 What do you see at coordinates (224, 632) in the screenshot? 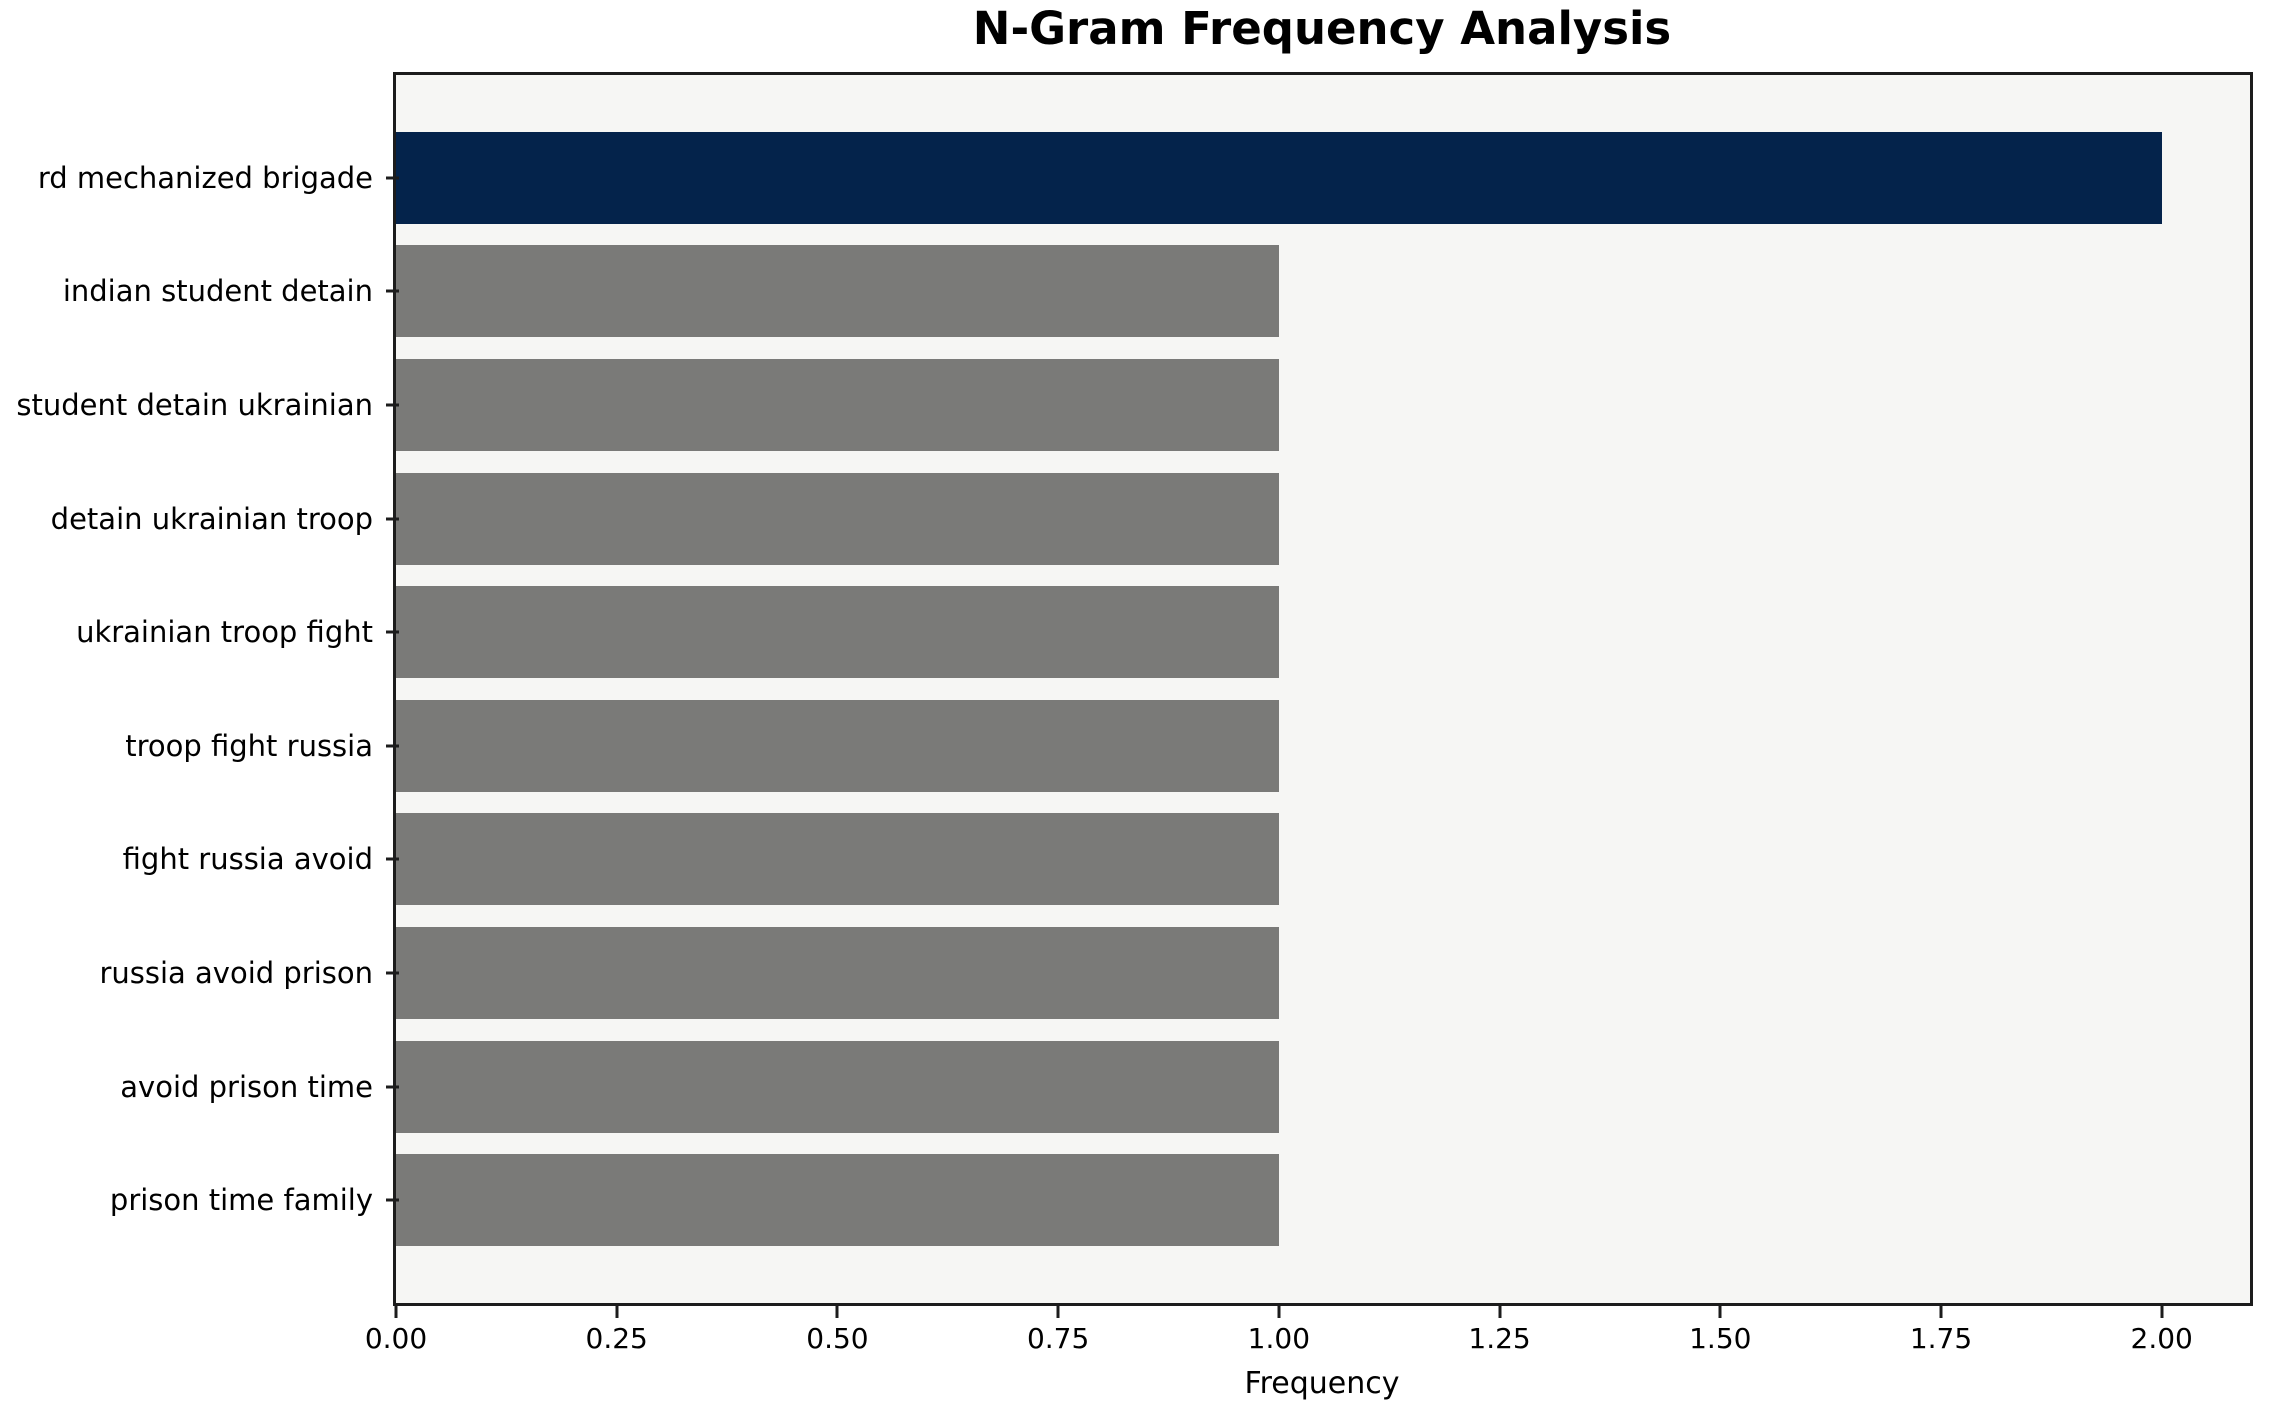
I see `y-tick-label: ukrainian troop fight` at bounding box center [224, 632].